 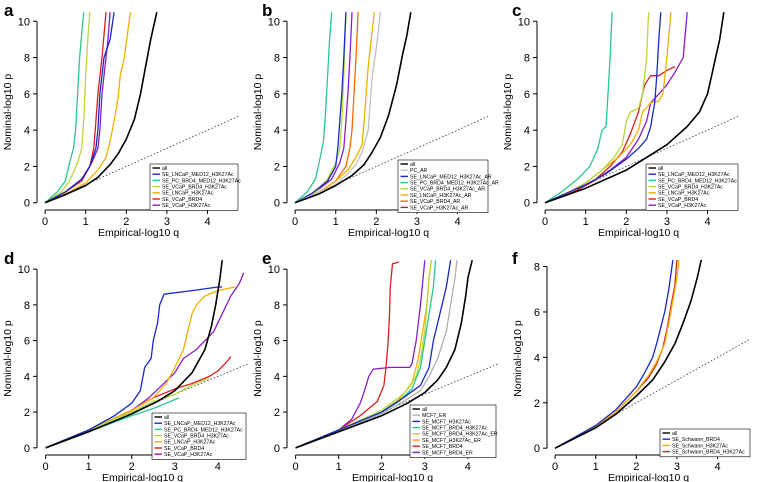 What do you see at coordinates (267, 10) in the screenshot?
I see `panel-label: b` at bounding box center [267, 10].